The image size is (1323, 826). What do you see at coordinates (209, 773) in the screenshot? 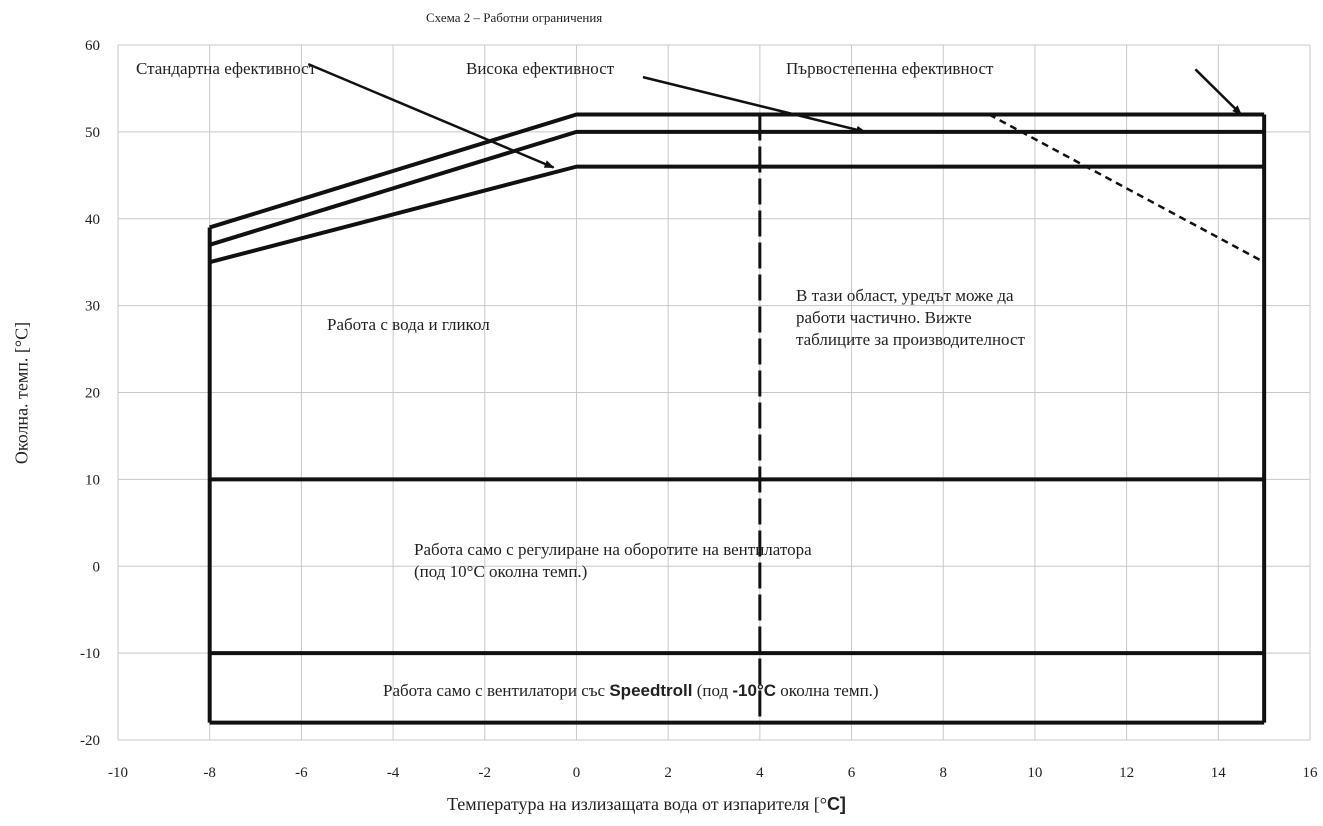
I see `x-tick-label: -8` at bounding box center [209, 773].